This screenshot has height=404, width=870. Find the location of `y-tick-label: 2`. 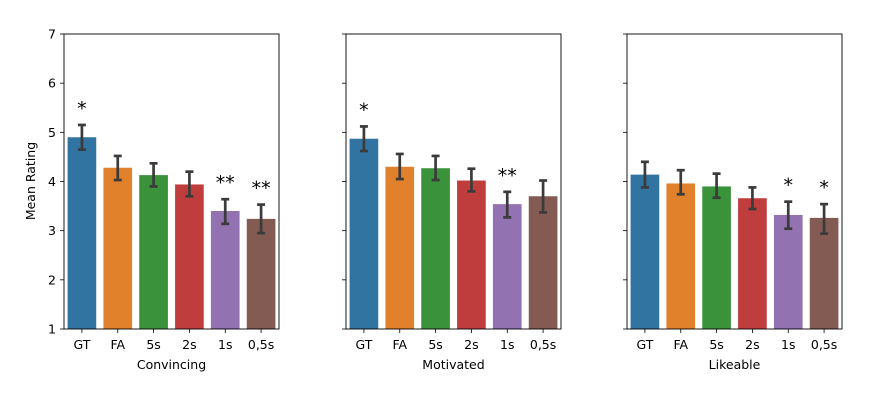

y-tick-label: 2 is located at coordinates (52, 279).